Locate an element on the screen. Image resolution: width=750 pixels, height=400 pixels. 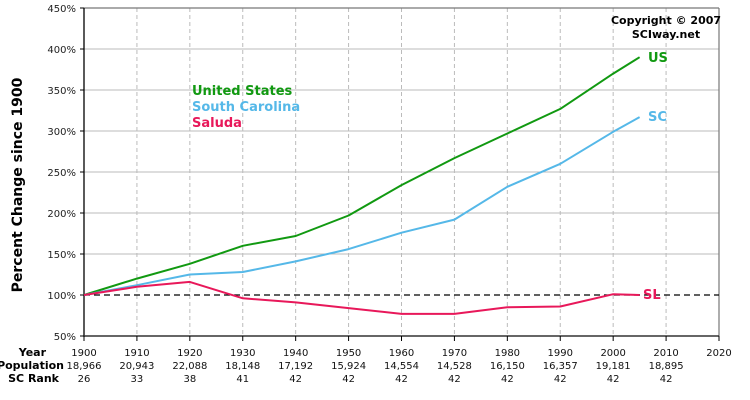
row-header-population: Population is located at coordinates (32, 365).